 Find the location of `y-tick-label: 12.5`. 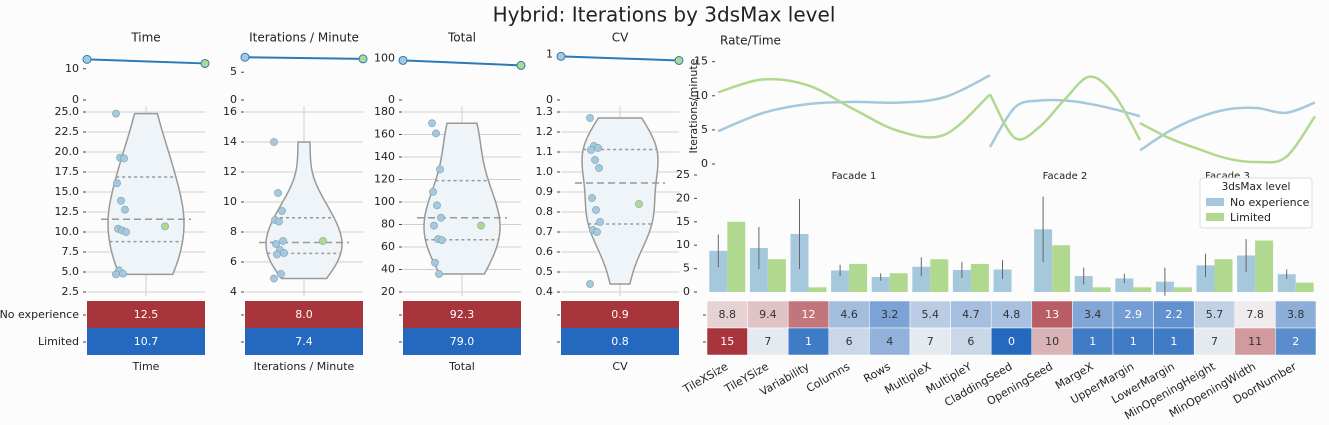

y-tick-label: 12.5 is located at coordinates (67, 211).